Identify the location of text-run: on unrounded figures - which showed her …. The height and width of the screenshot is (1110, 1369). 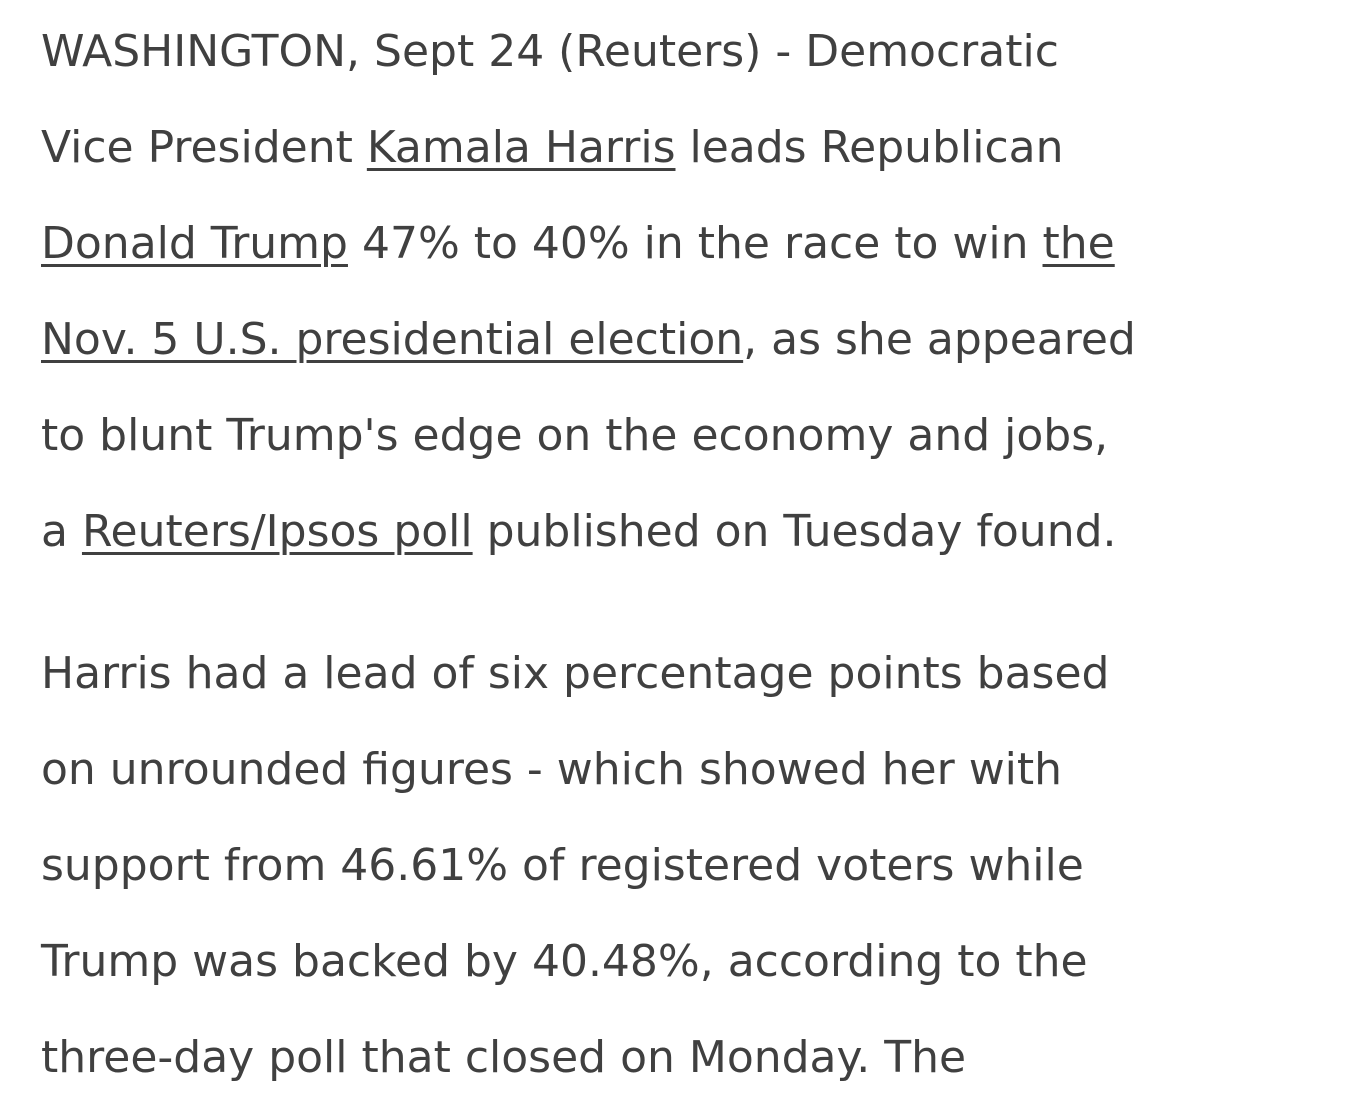
(552, 769).